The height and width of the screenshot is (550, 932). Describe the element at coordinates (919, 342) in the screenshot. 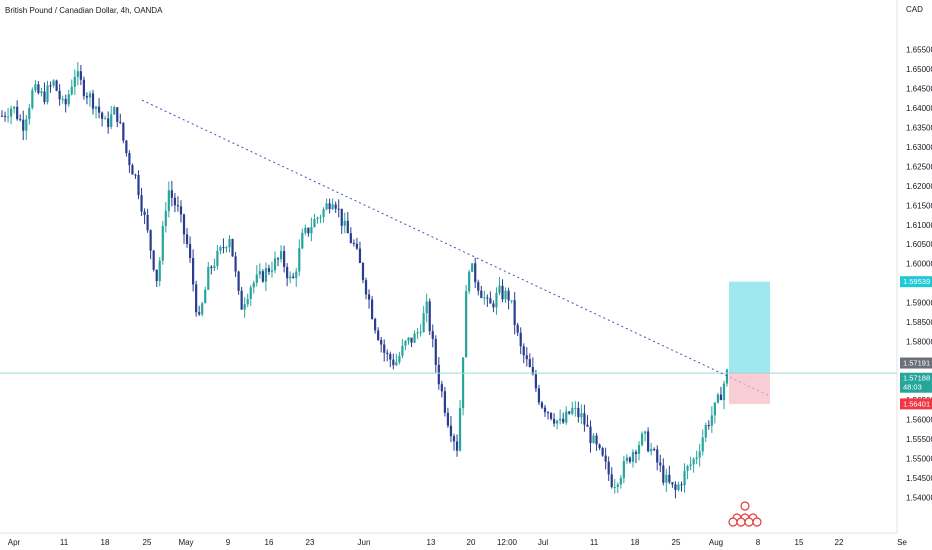

I see `y-tick-label: 1.58000` at that location.